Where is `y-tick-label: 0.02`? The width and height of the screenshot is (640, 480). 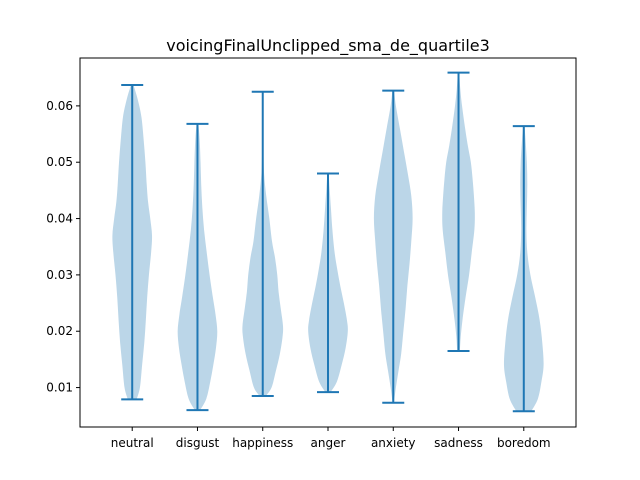
y-tick-label: 0.02 is located at coordinates (59, 331).